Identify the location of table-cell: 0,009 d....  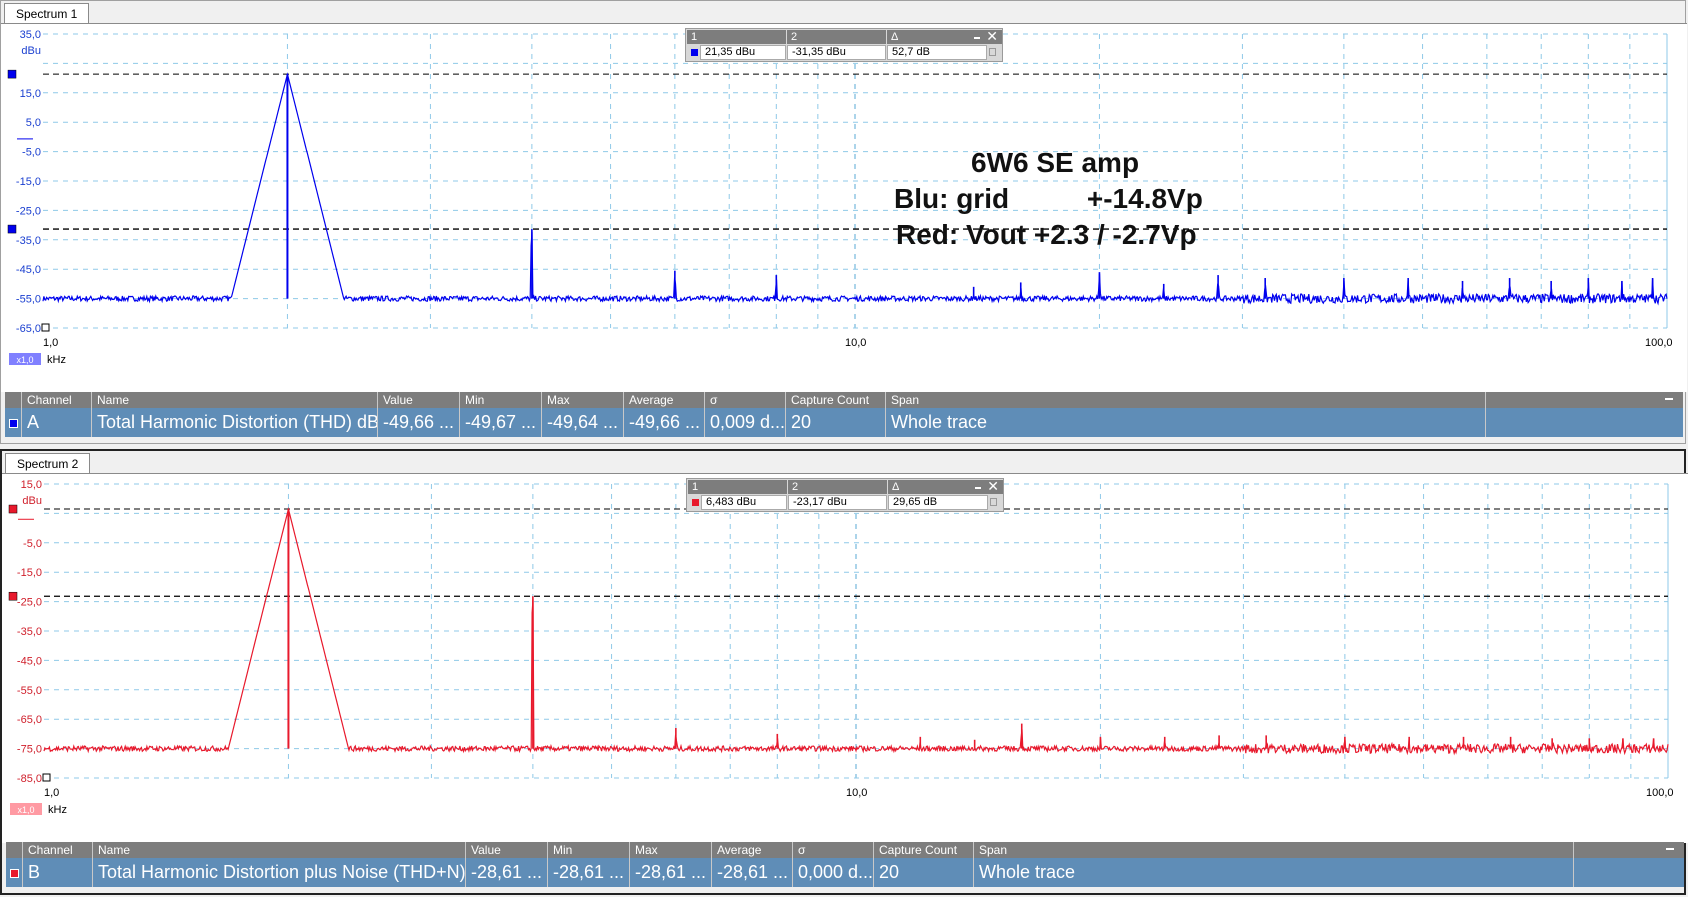
(745, 422).